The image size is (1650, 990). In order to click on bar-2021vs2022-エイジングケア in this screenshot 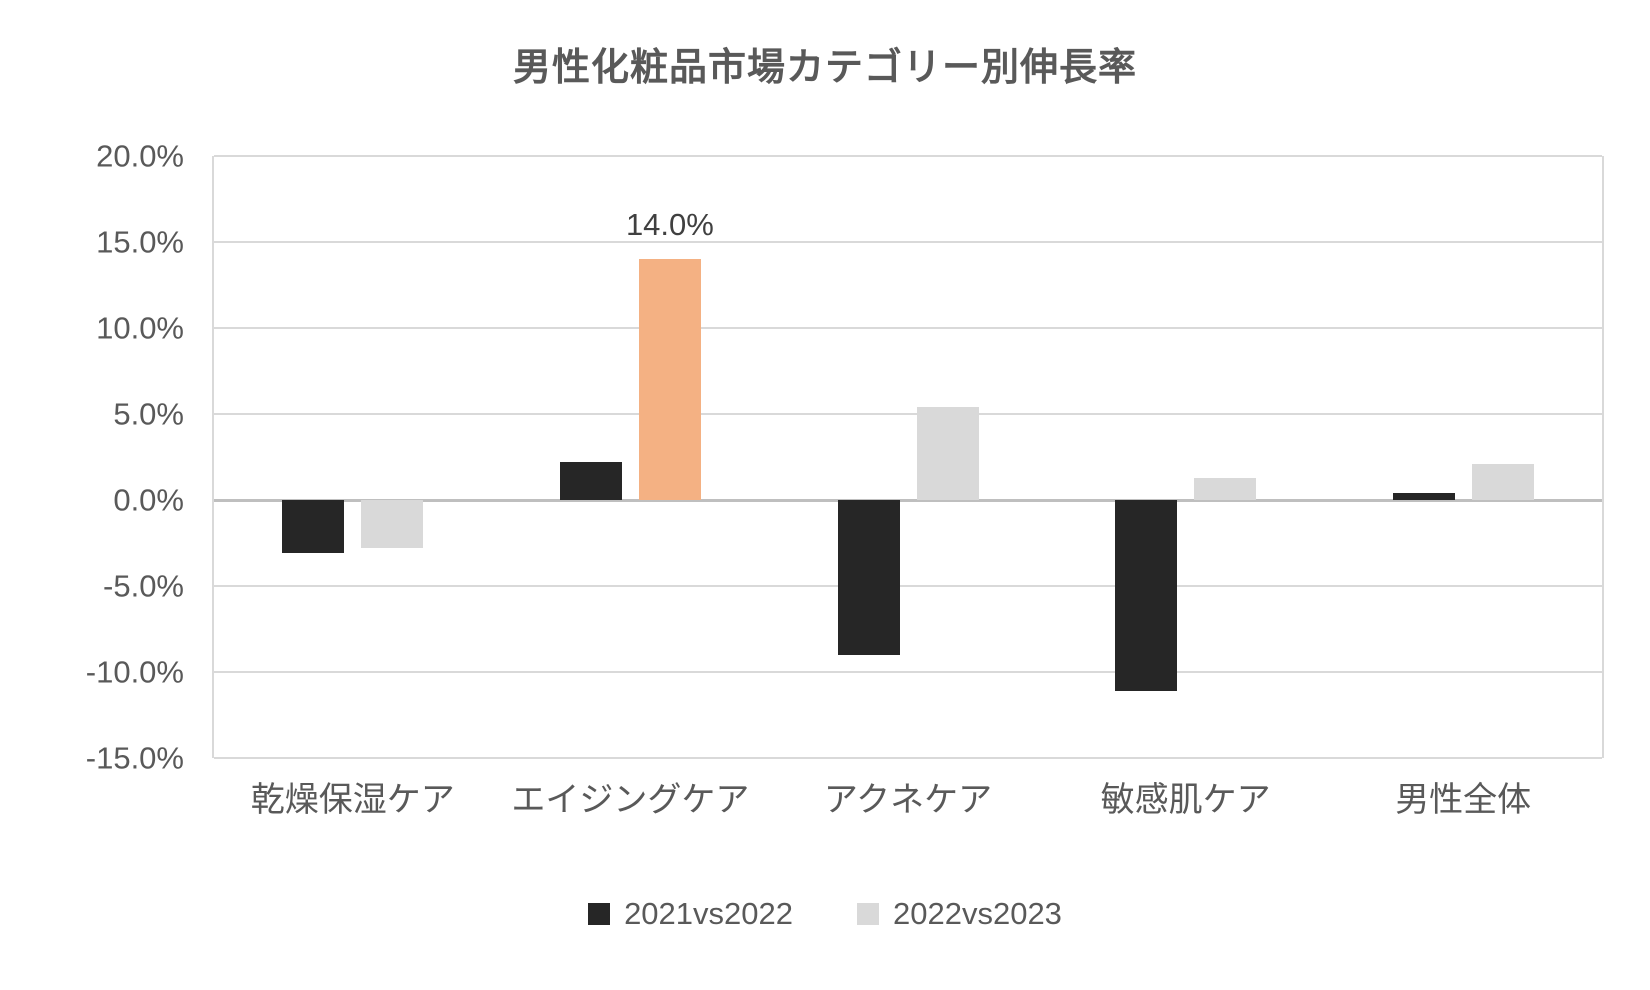, I will do `click(590, 481)`.